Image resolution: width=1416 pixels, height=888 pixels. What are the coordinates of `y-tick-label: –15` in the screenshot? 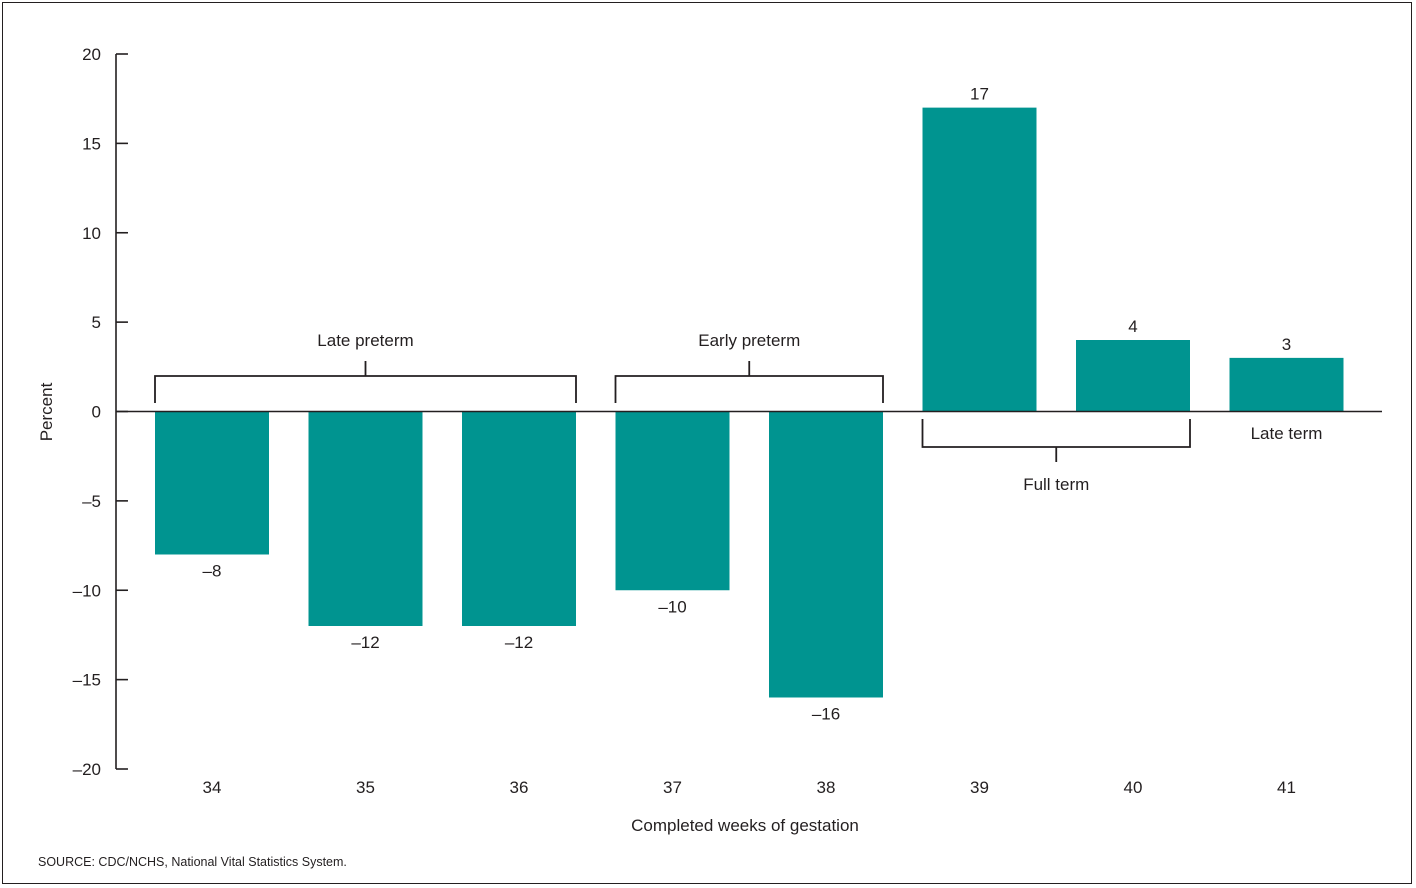 It's located at (87, 680).